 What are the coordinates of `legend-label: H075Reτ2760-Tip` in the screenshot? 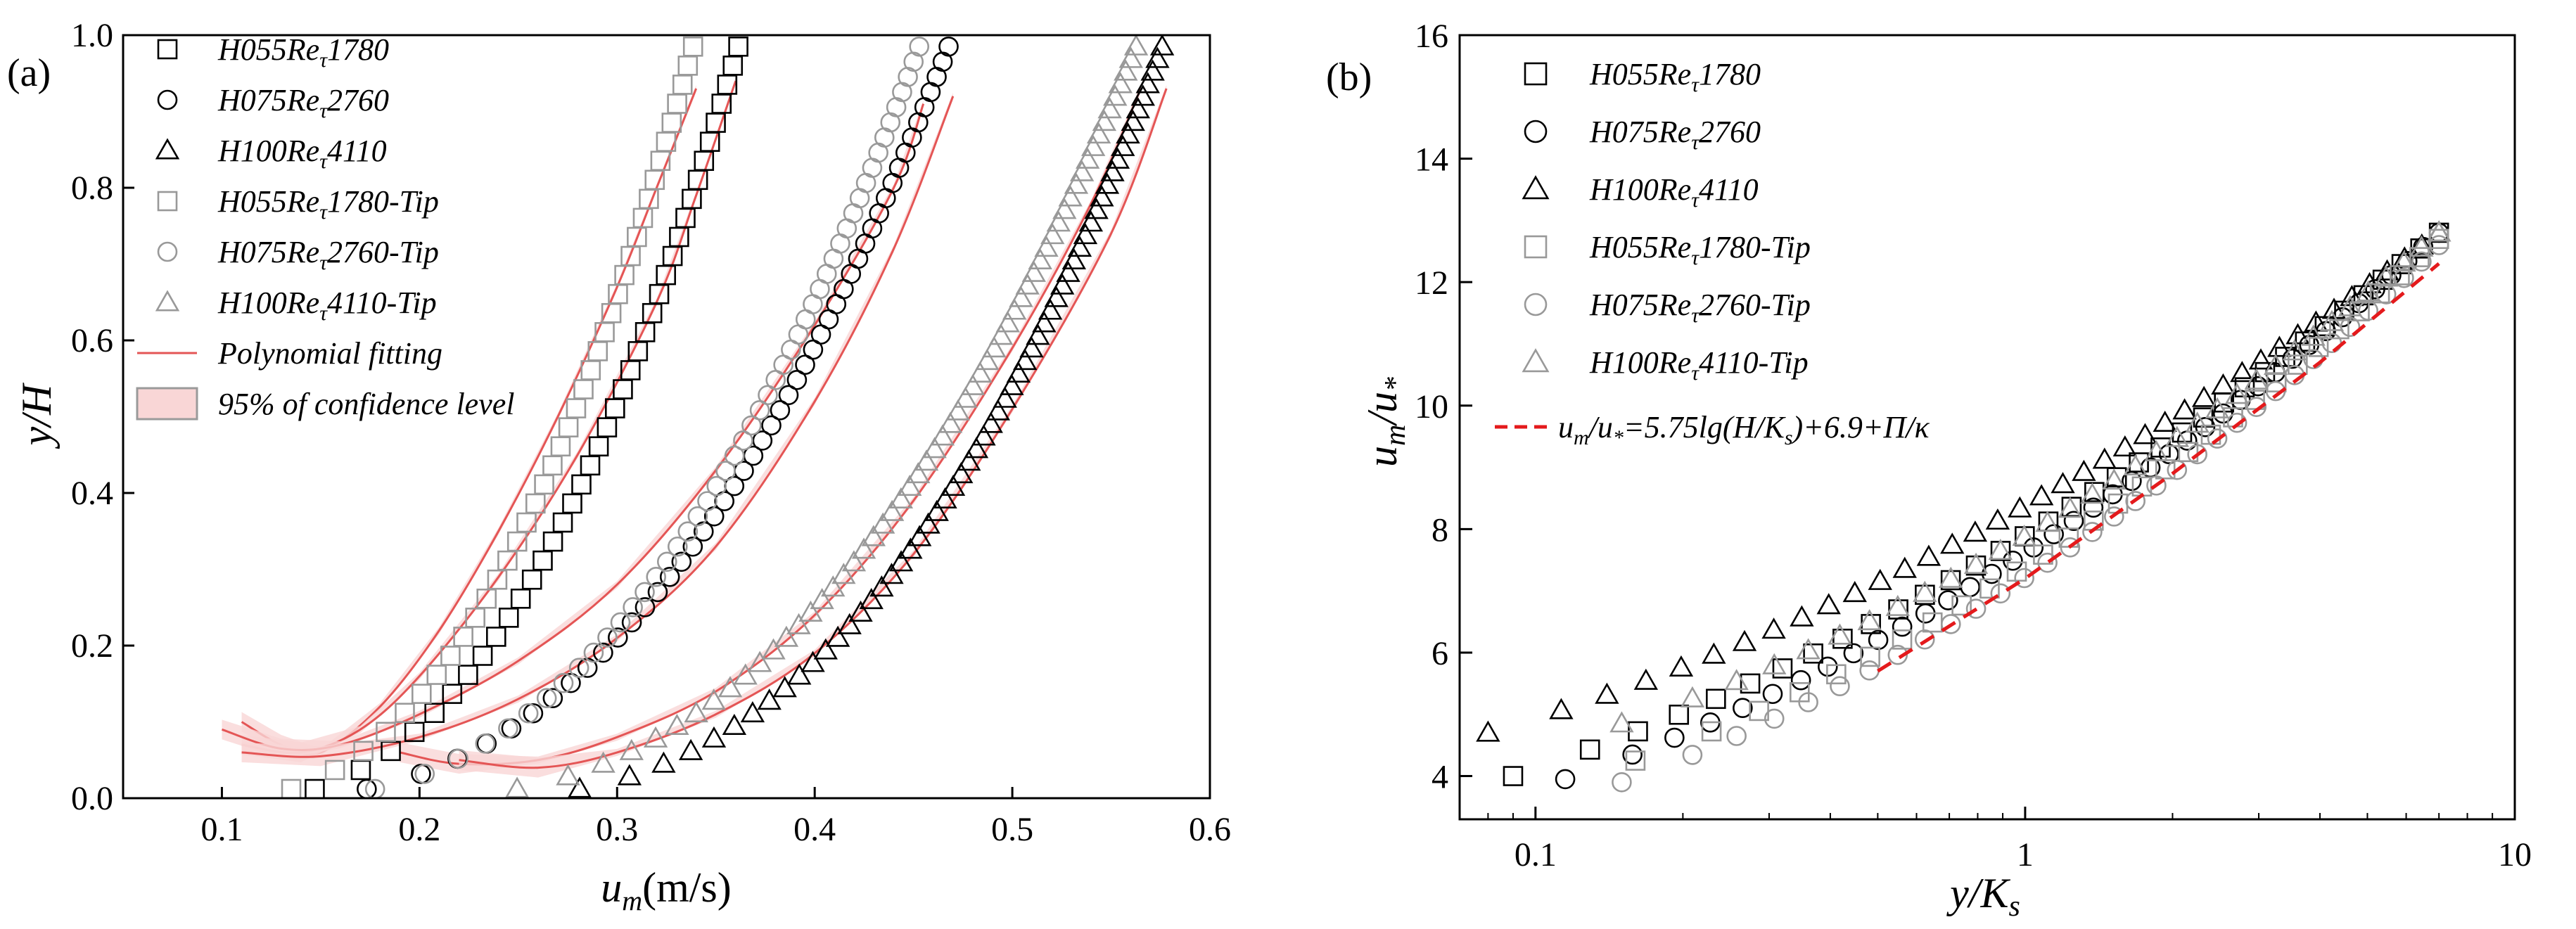 It's located at (1700, 307).